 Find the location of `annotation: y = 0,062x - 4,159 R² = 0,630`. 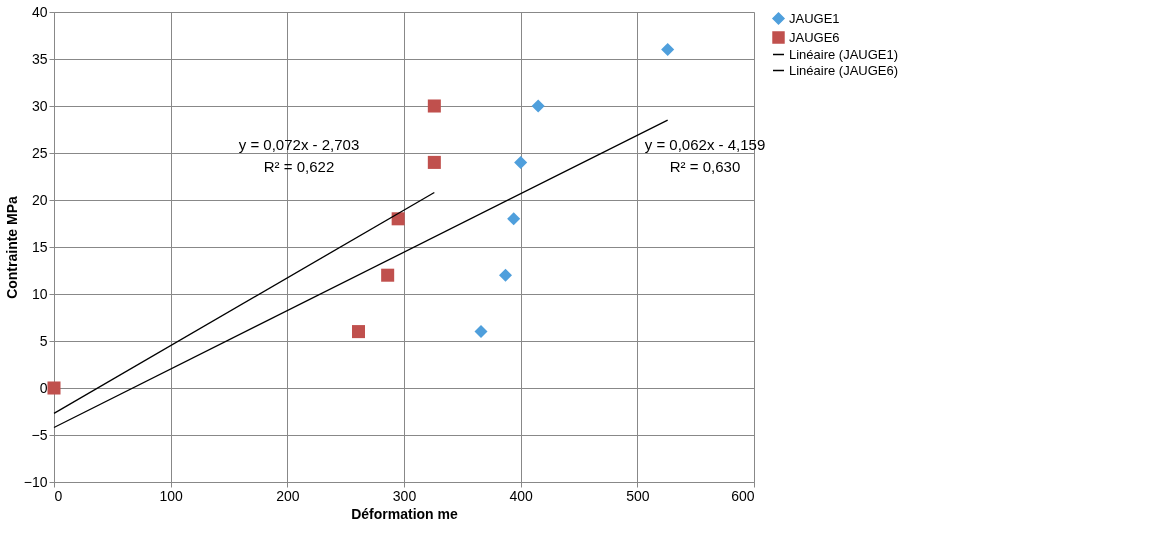

annotation: y = 0,062x - 4,159 R² = 0,630 is located at coordinates (705, 155).